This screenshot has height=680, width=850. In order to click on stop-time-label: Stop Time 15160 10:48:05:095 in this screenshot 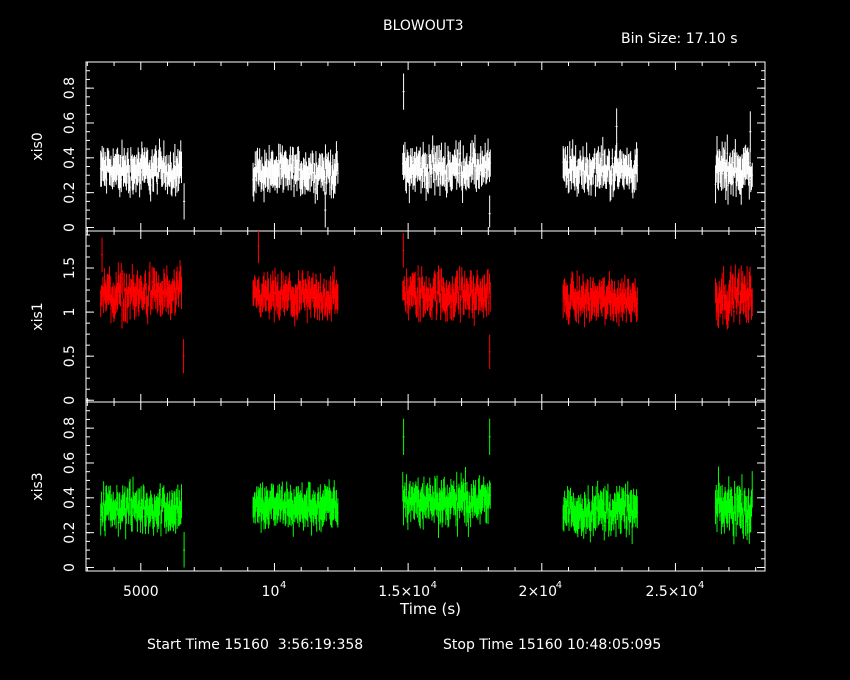, I will do `click(552, 645)`.